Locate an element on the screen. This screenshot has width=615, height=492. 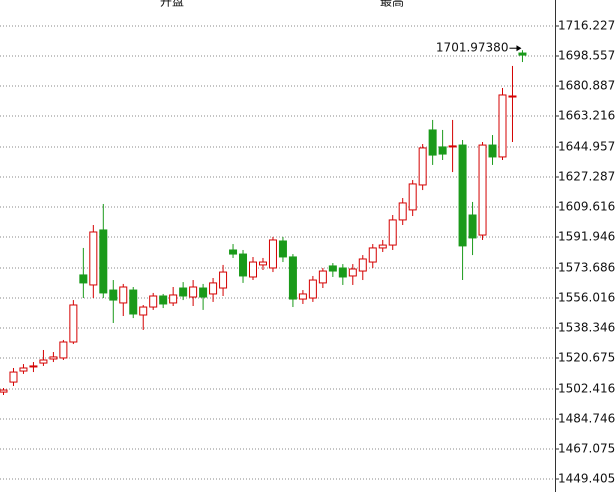
y-tick-label: 1627.2870 is located at coordinates (586, 176).